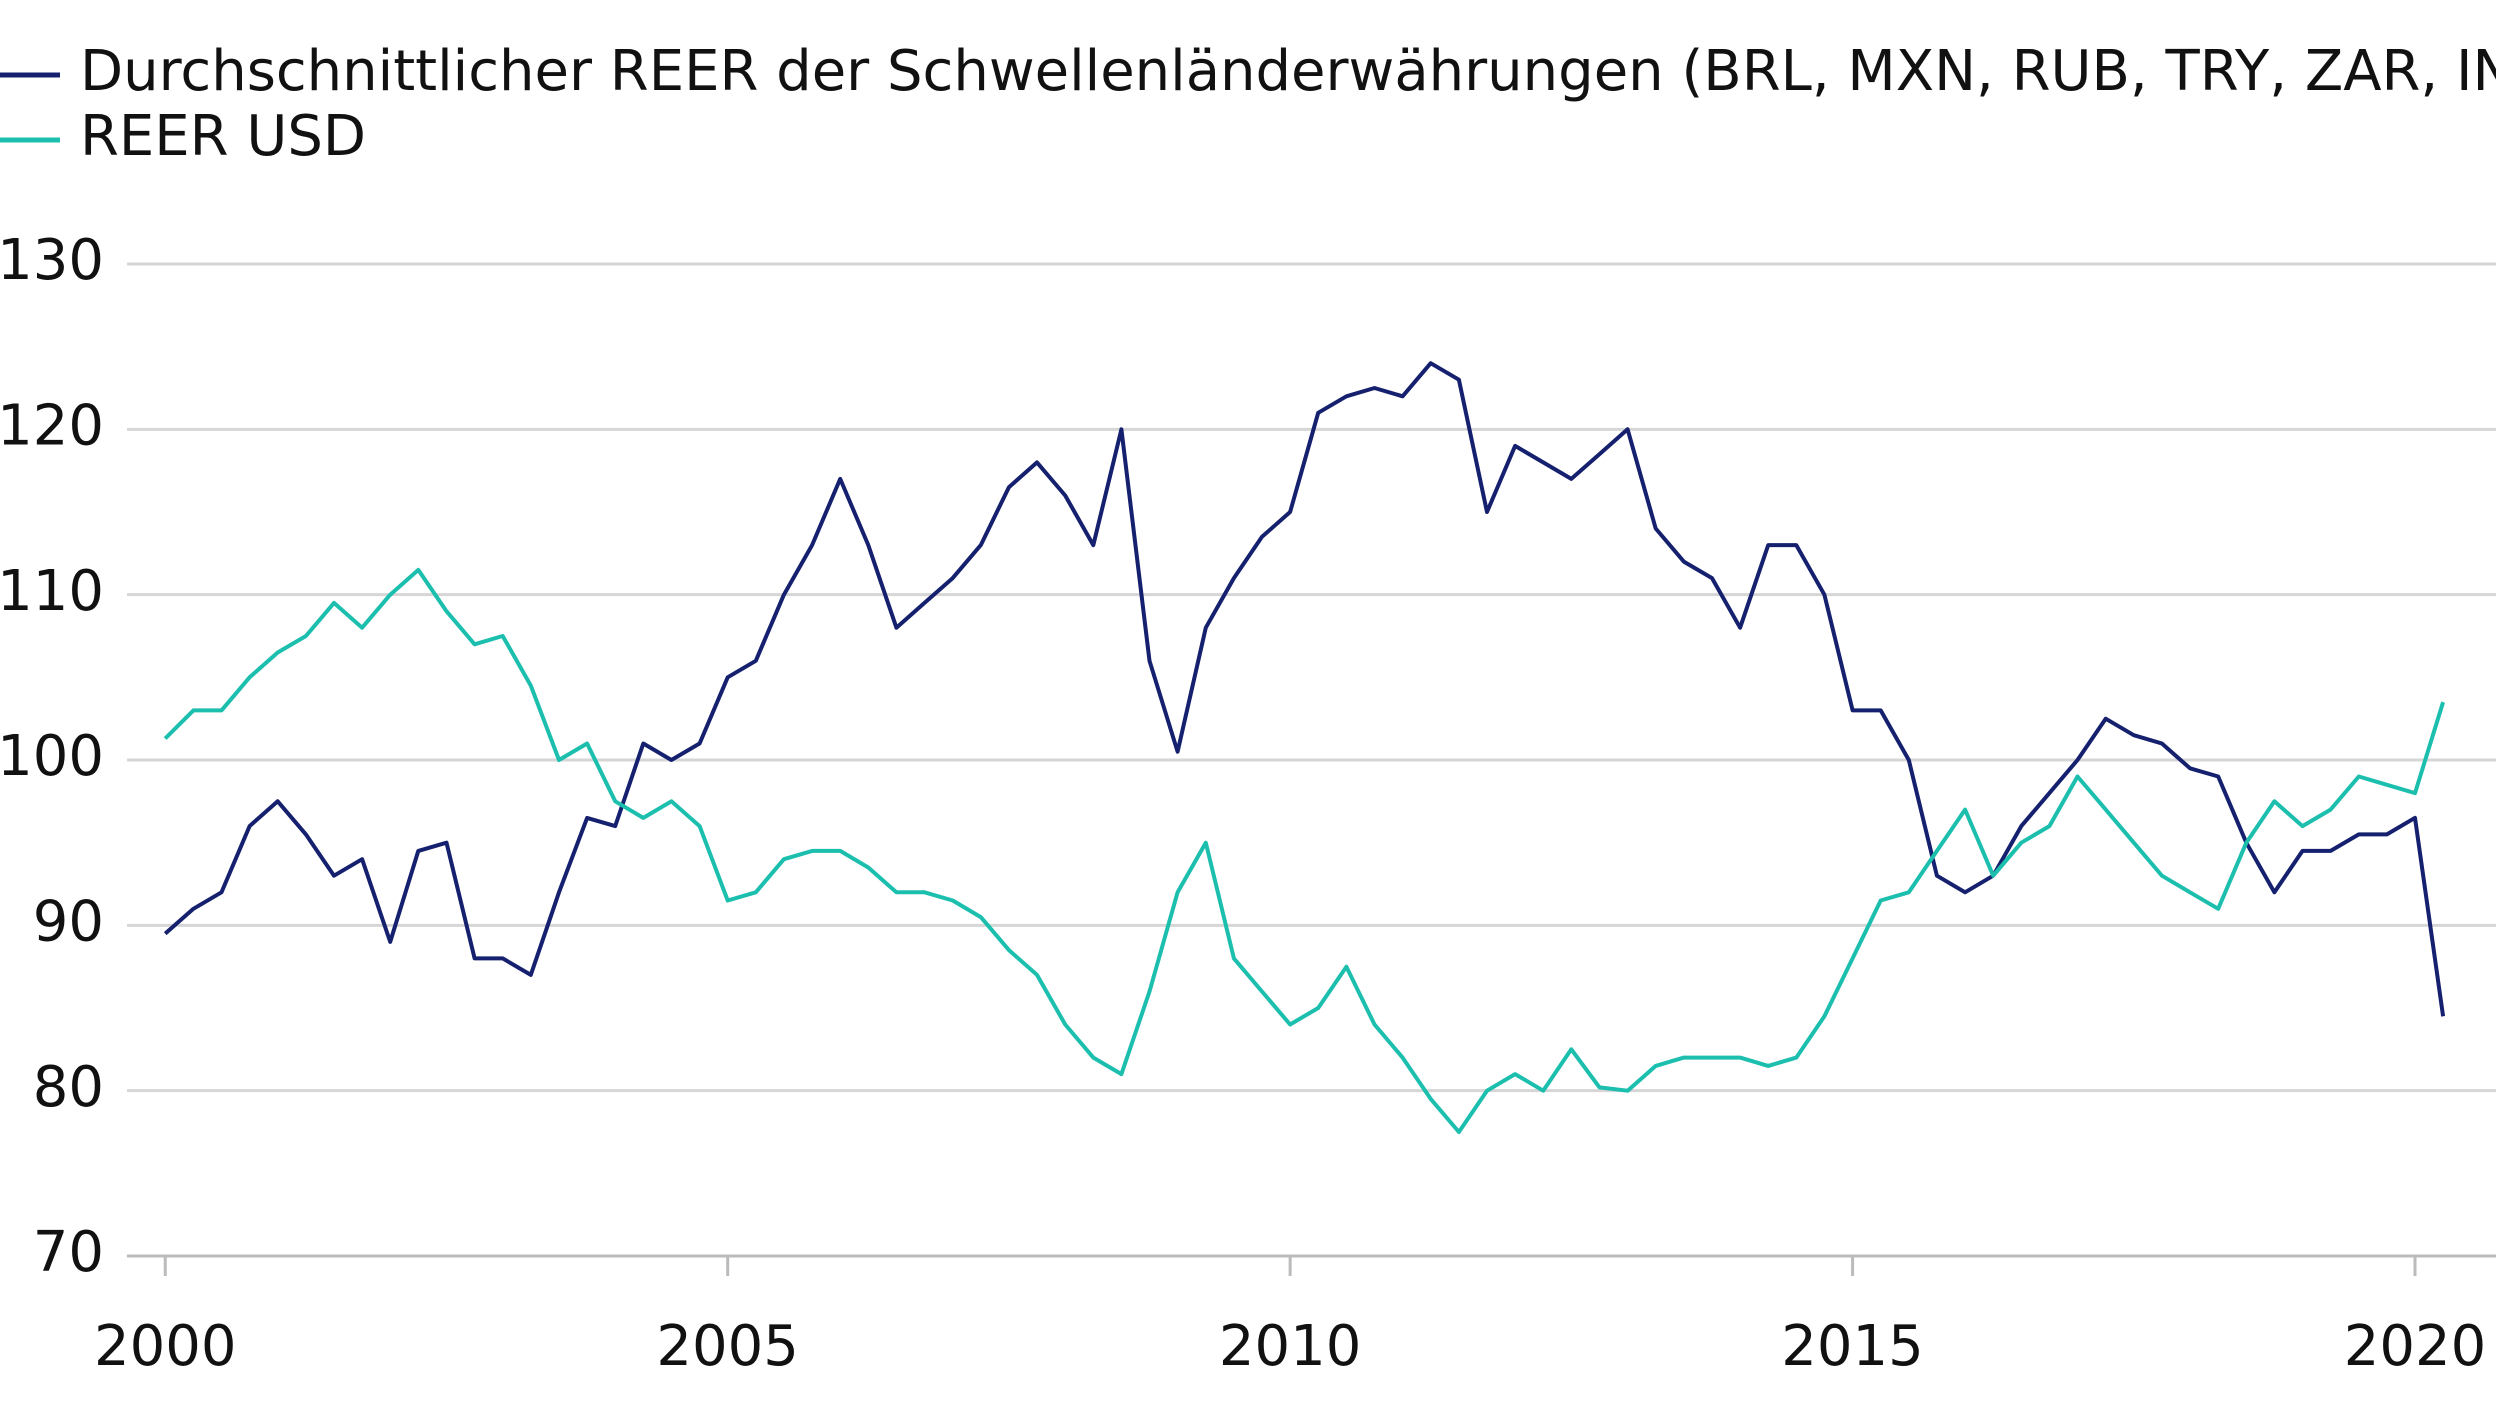 The height and width of the screenshot is (1404, 2496). Describe the element at coordinates (223, 136) in the screenshot. I see `legend-label: REER USD` at that location.